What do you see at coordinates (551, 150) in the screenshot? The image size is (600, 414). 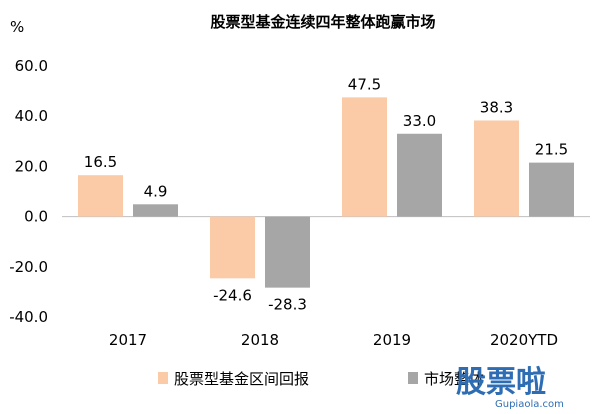 I see `data-label: 21.5` at bounding box center [551, 150].